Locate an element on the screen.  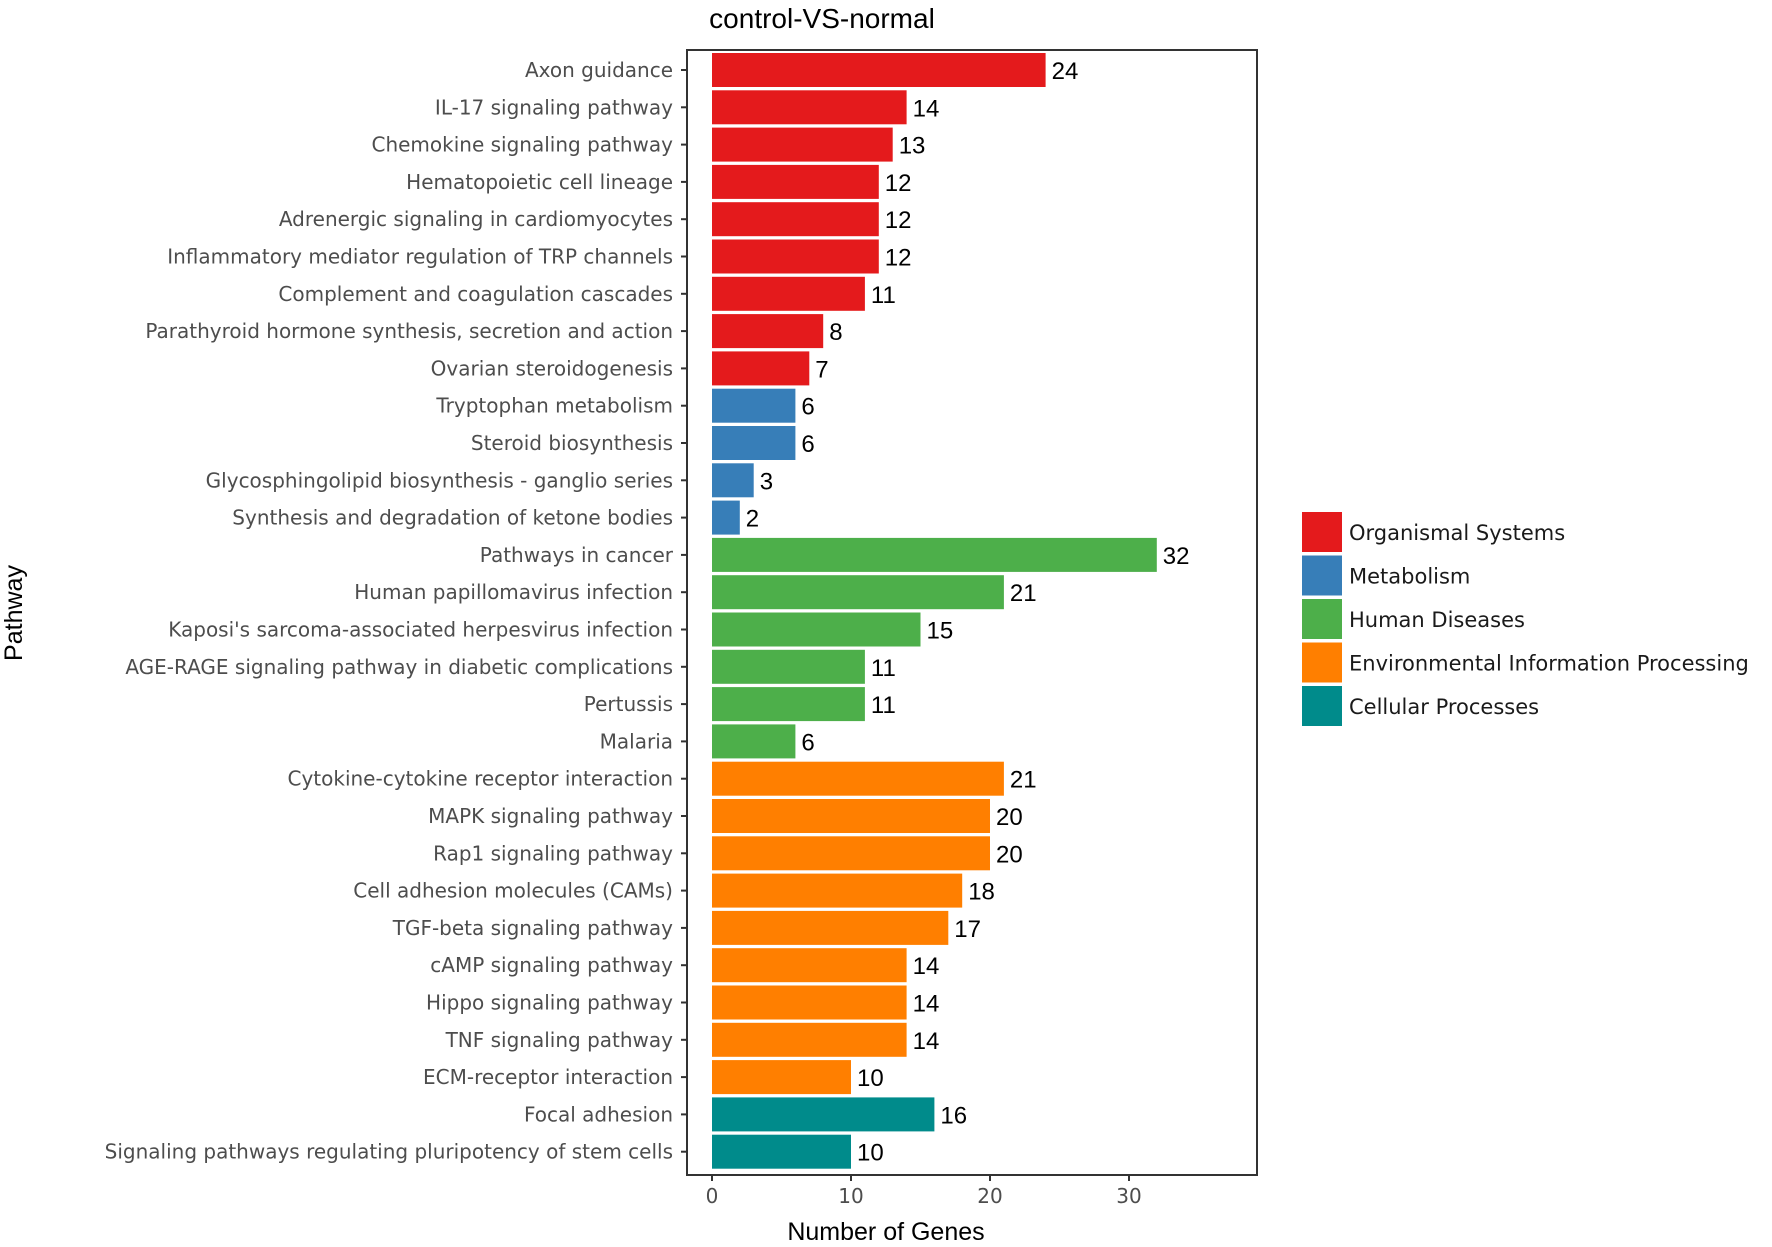
legend-label: Metabolism is located at coordinates (1409, 577).